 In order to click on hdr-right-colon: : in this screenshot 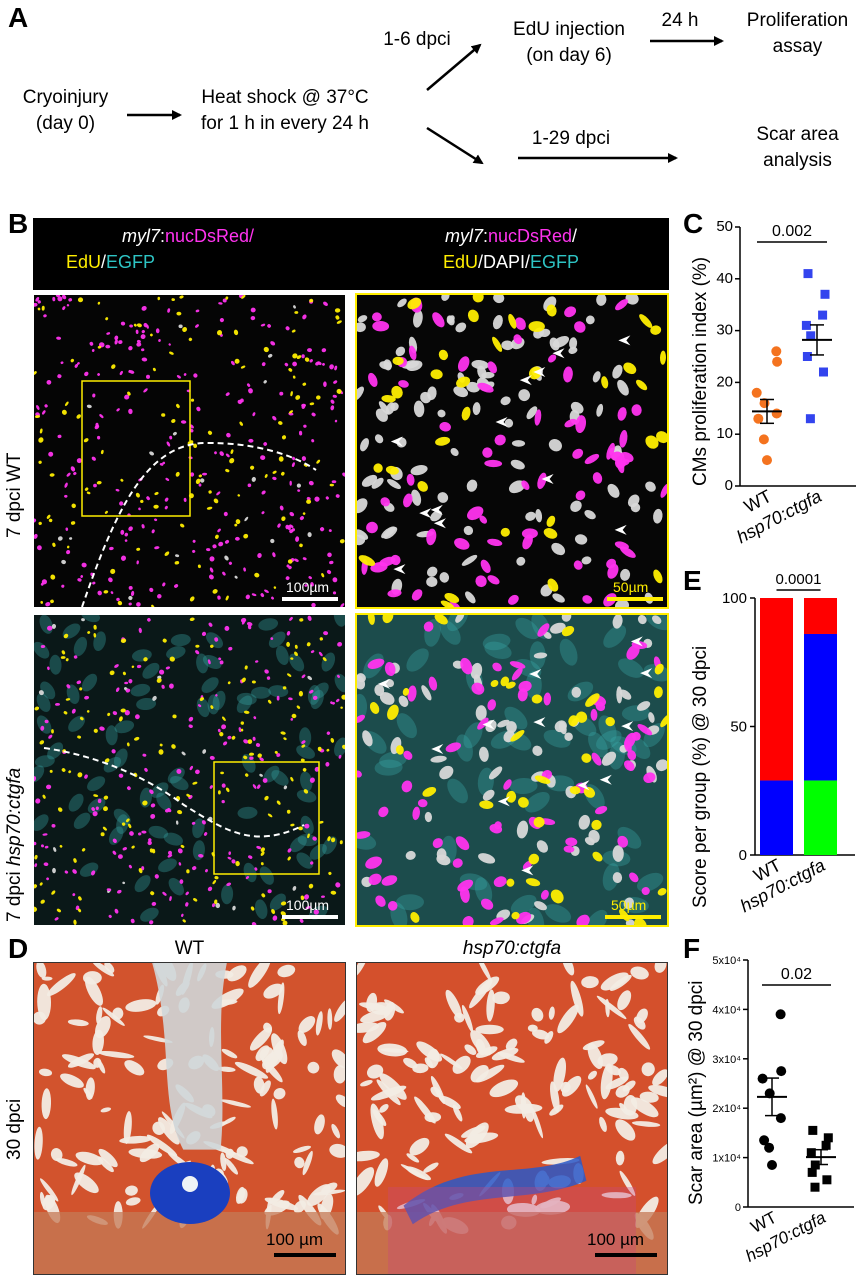, I will do `click(485, 236)`.